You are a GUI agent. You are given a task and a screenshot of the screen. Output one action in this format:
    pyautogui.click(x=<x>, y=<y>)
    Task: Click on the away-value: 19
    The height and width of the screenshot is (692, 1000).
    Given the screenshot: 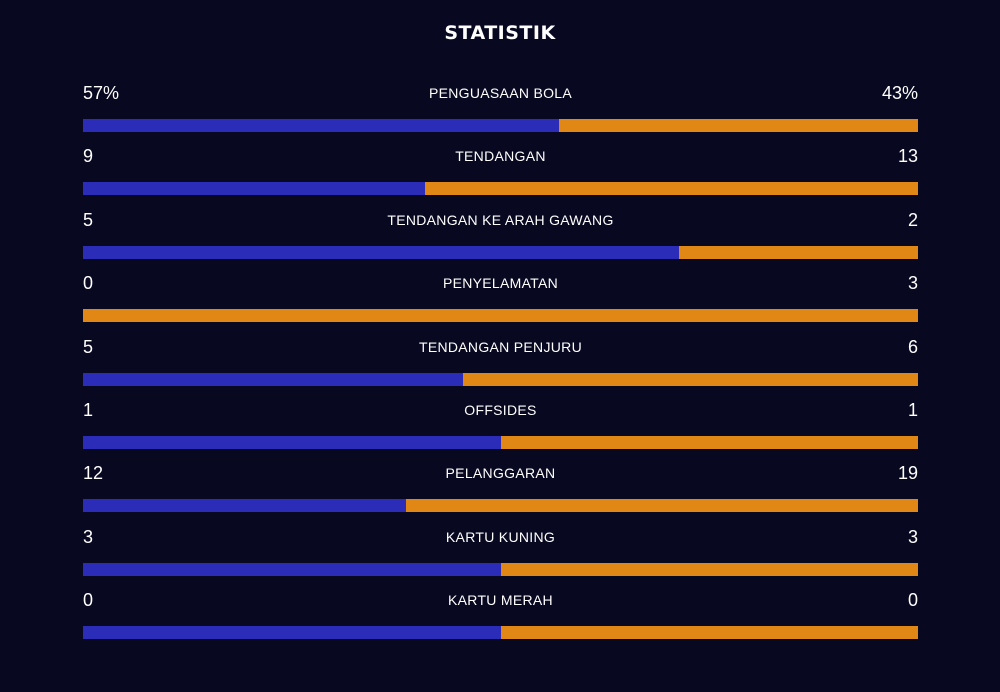 What is the action you would take?
    pyautogui.click(x=907, y=473)
    